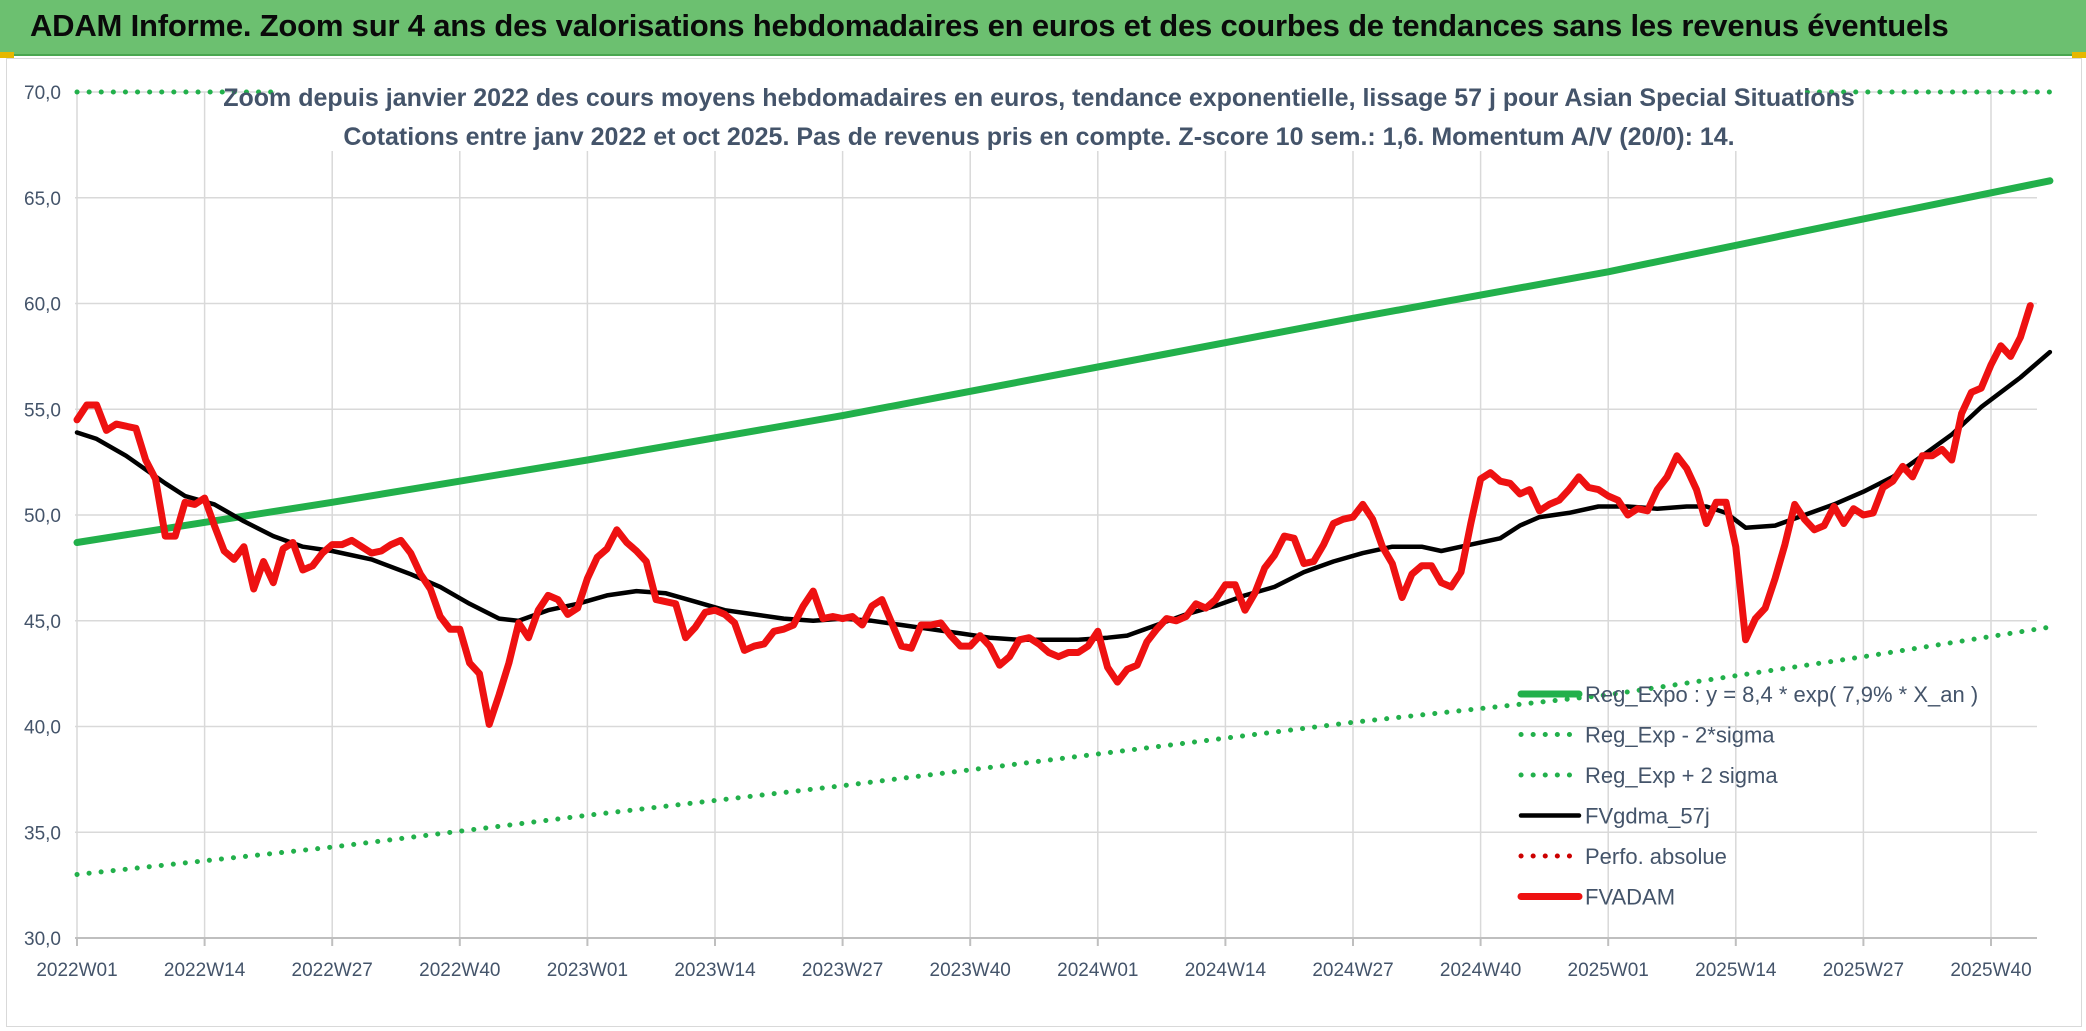 The height and width of the screenshot is (1031, 2086). Describe the element at coordinates (1480, 970) in the screenshot. I see `x-tick-label: 2024W40` at that location.